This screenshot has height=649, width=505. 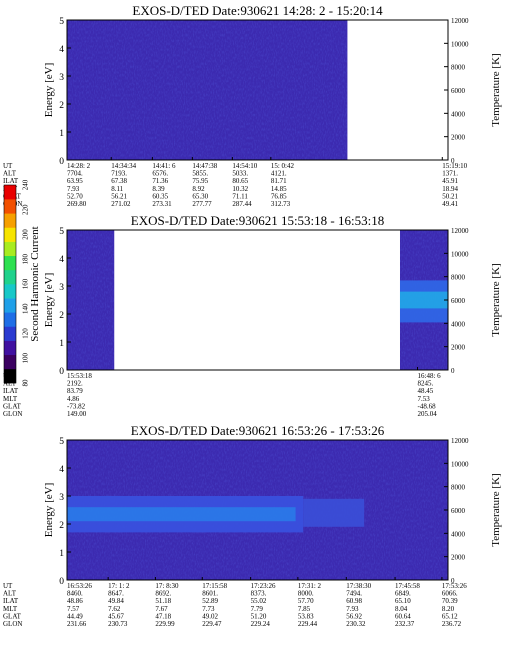 I want to click on orbit-value: 71.11, so click(x=240, y=196).